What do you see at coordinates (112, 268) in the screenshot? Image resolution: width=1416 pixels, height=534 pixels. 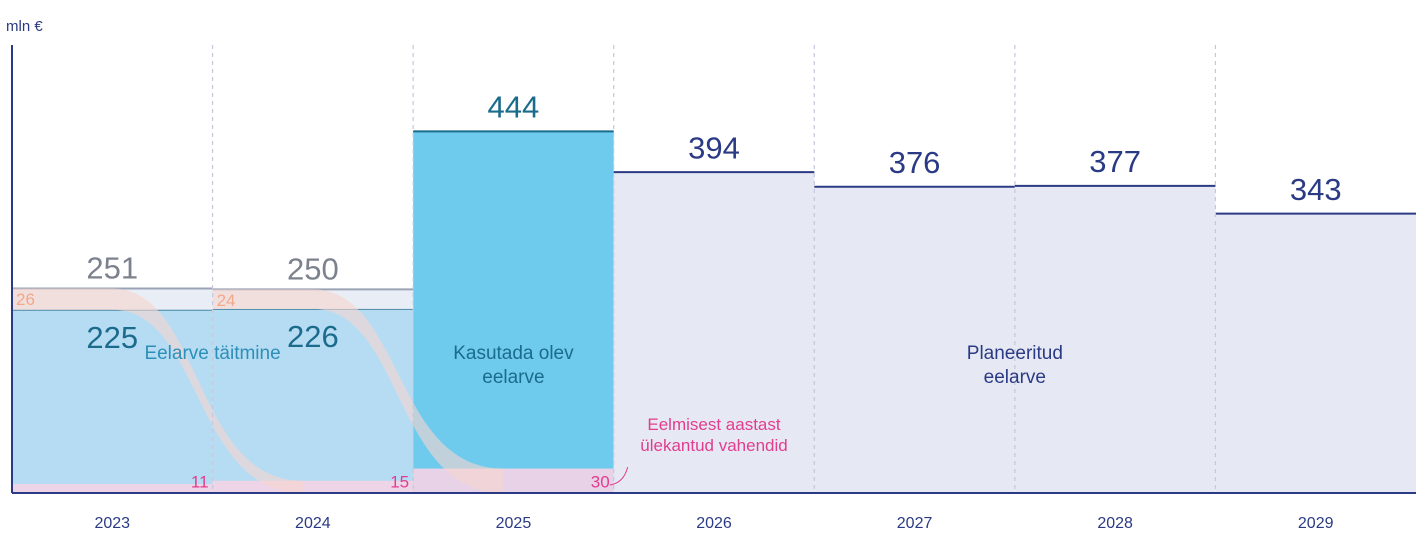 I see `total-label: 251` at bounding box center [112, 268].